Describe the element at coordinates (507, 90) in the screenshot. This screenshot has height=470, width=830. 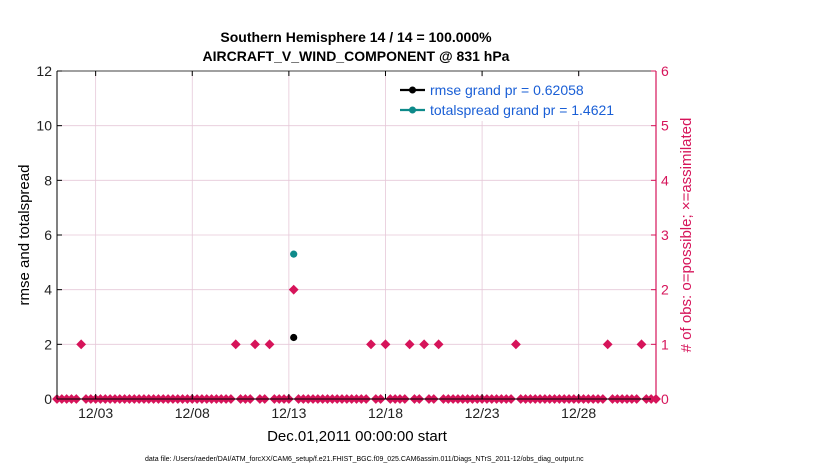
I see `legend-rmse-label: rmse grand pr = 0.62058` at that location.